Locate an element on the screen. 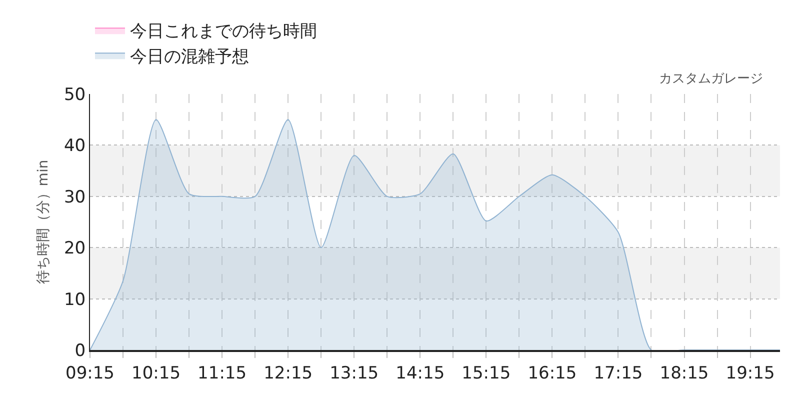  y-tick-label: 30 is located at coordinates (75, 197).